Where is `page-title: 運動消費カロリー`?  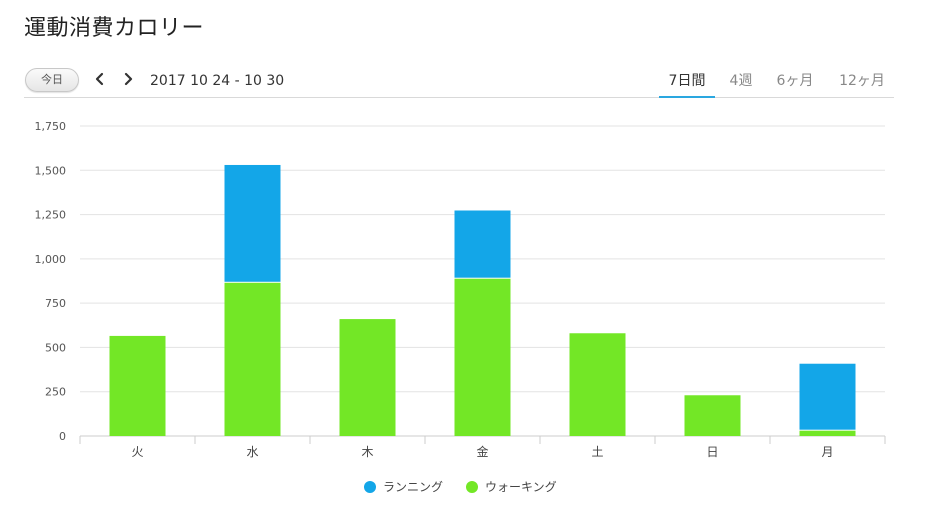 page-title: 運動消費カロリー is located at coordinates (114, 28).